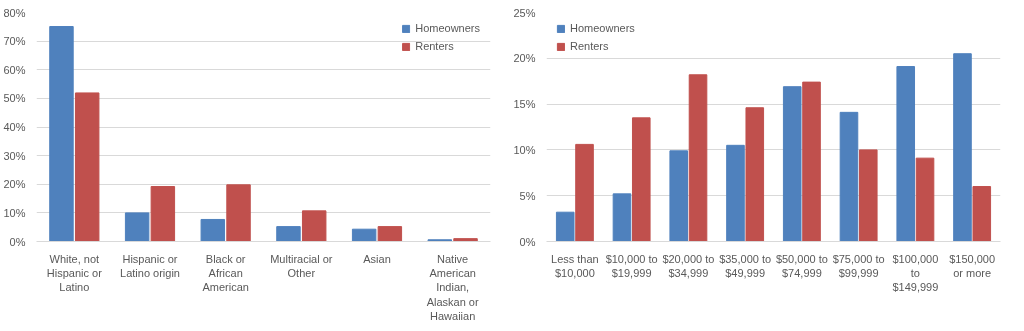  Describe the element at coordinates (915, 273) in the screenshot. I see `x-tick-label: $100,000 to $149,999` at that location.